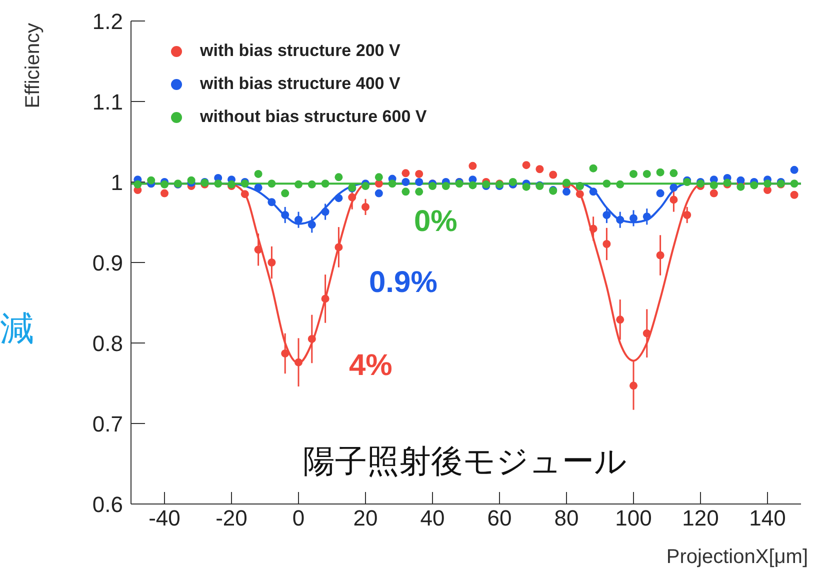 The width and height of the screenshot is (814, 571). What do you see at coordinates (633, 518) in the screenshot?
I see `x-tick-label: 100` at bounding box center [633, 518].